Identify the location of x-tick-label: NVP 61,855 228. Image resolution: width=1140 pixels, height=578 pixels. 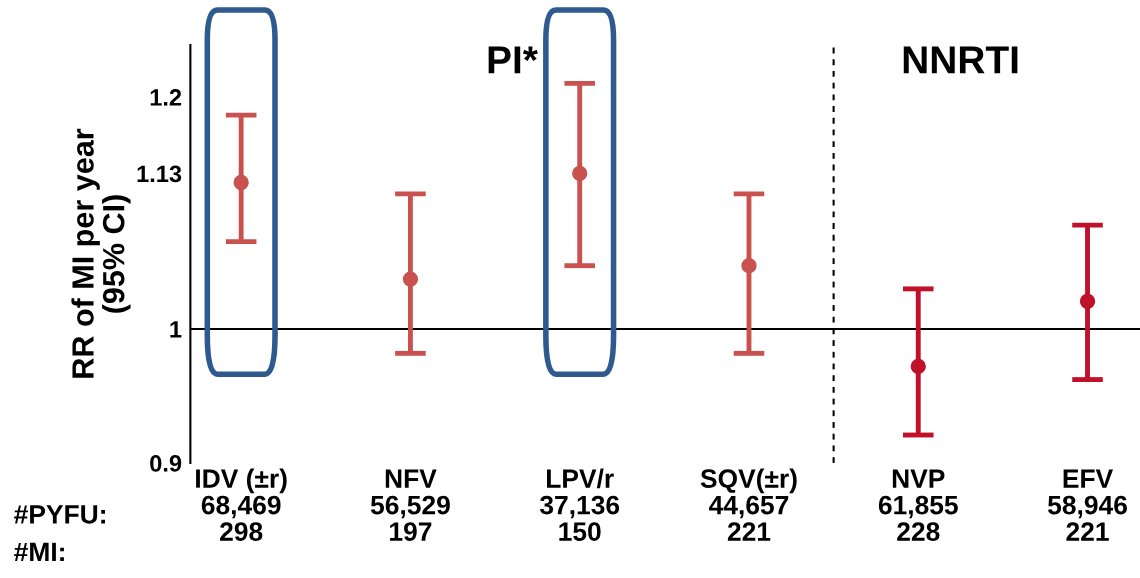
(918, 505).